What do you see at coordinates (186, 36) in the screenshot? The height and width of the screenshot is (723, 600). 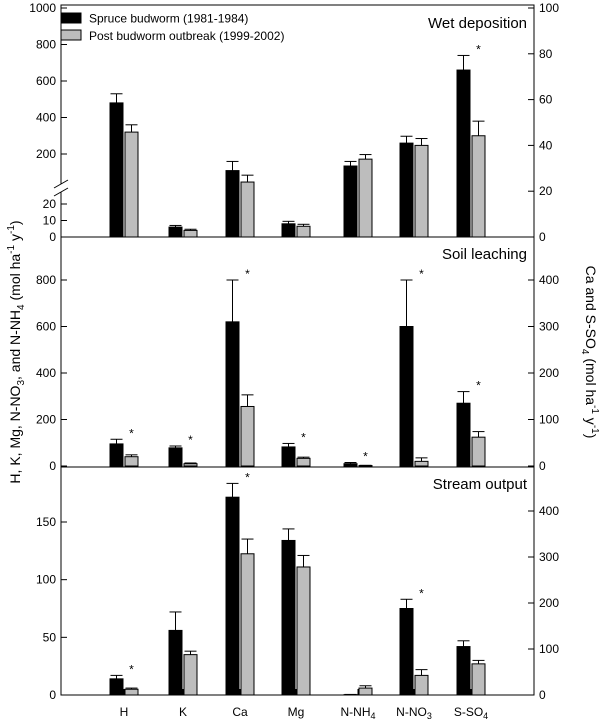 I see `legend-label-post: Post budworm outbreak (1999-2002)` at bounding box center [186, 36].